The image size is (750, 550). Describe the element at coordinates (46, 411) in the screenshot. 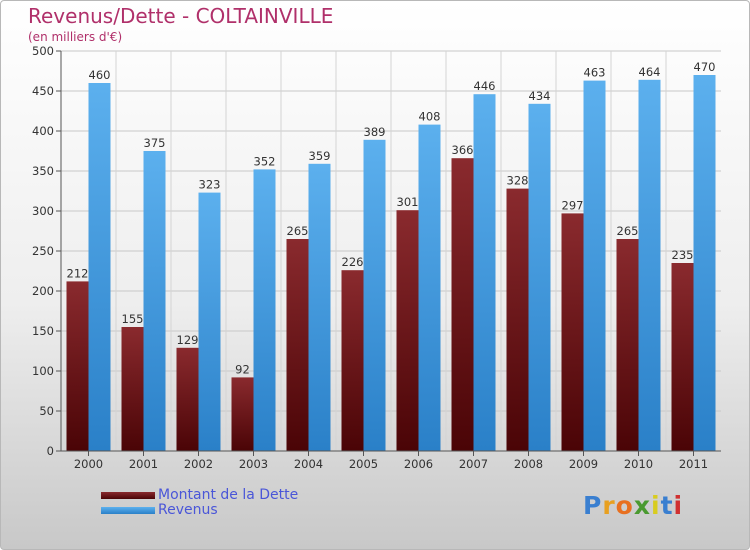

I see `y-tick-label: 50` at that location.